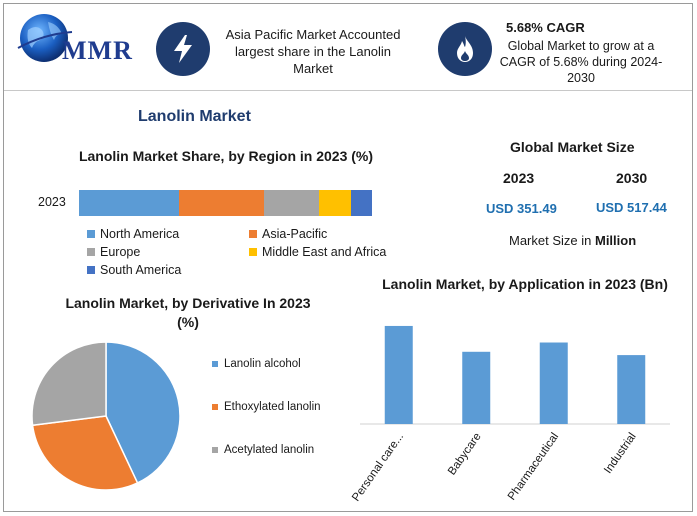 This screenshot has height=516, width=697. I want to click on region-segment-north-america, so click(129, 203).